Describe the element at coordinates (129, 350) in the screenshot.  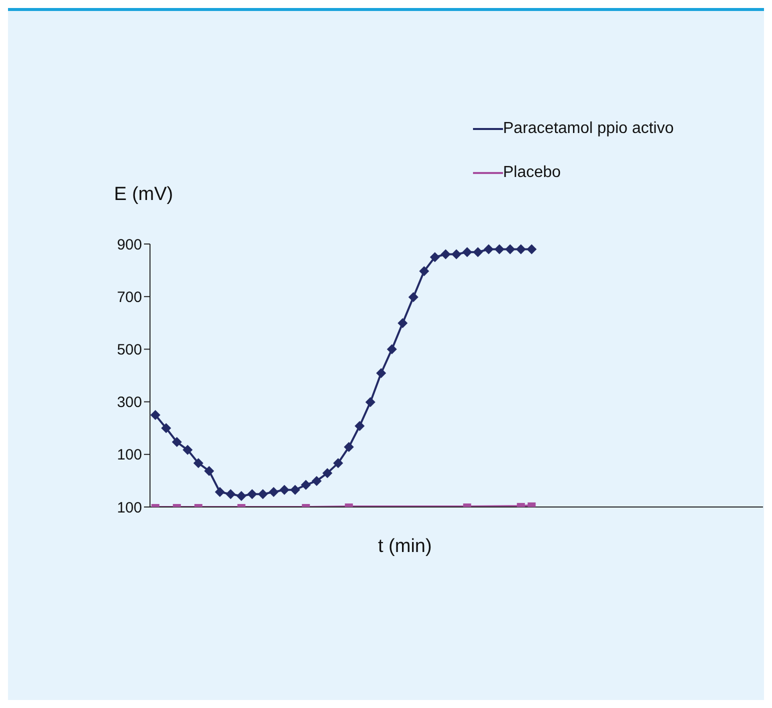
I see `y-tick-label: 500` at that location.